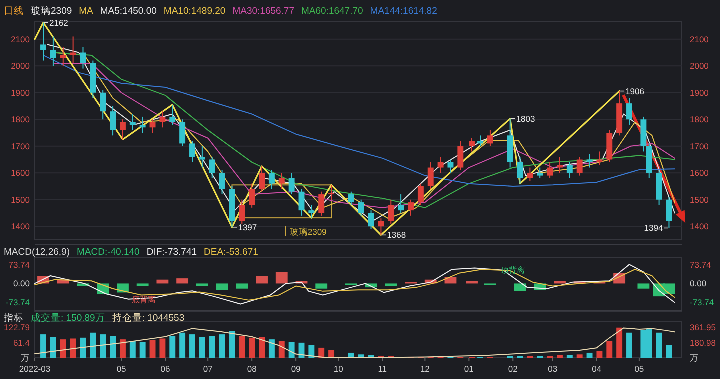 The height and width of the screenshot is (379, 720). Describe the element at coordinates (296, 369) in the screenshot. I see `x-tick-label: 09` at that location.